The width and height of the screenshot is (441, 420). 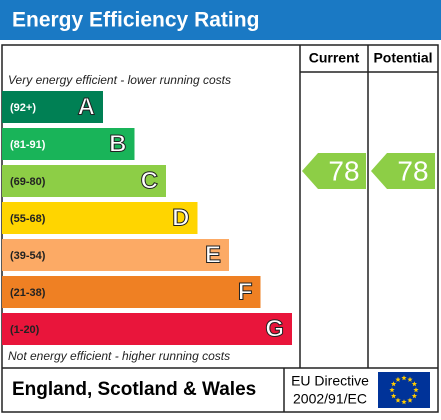 I want to click on band-letter: E, so click(x=213, y=254).